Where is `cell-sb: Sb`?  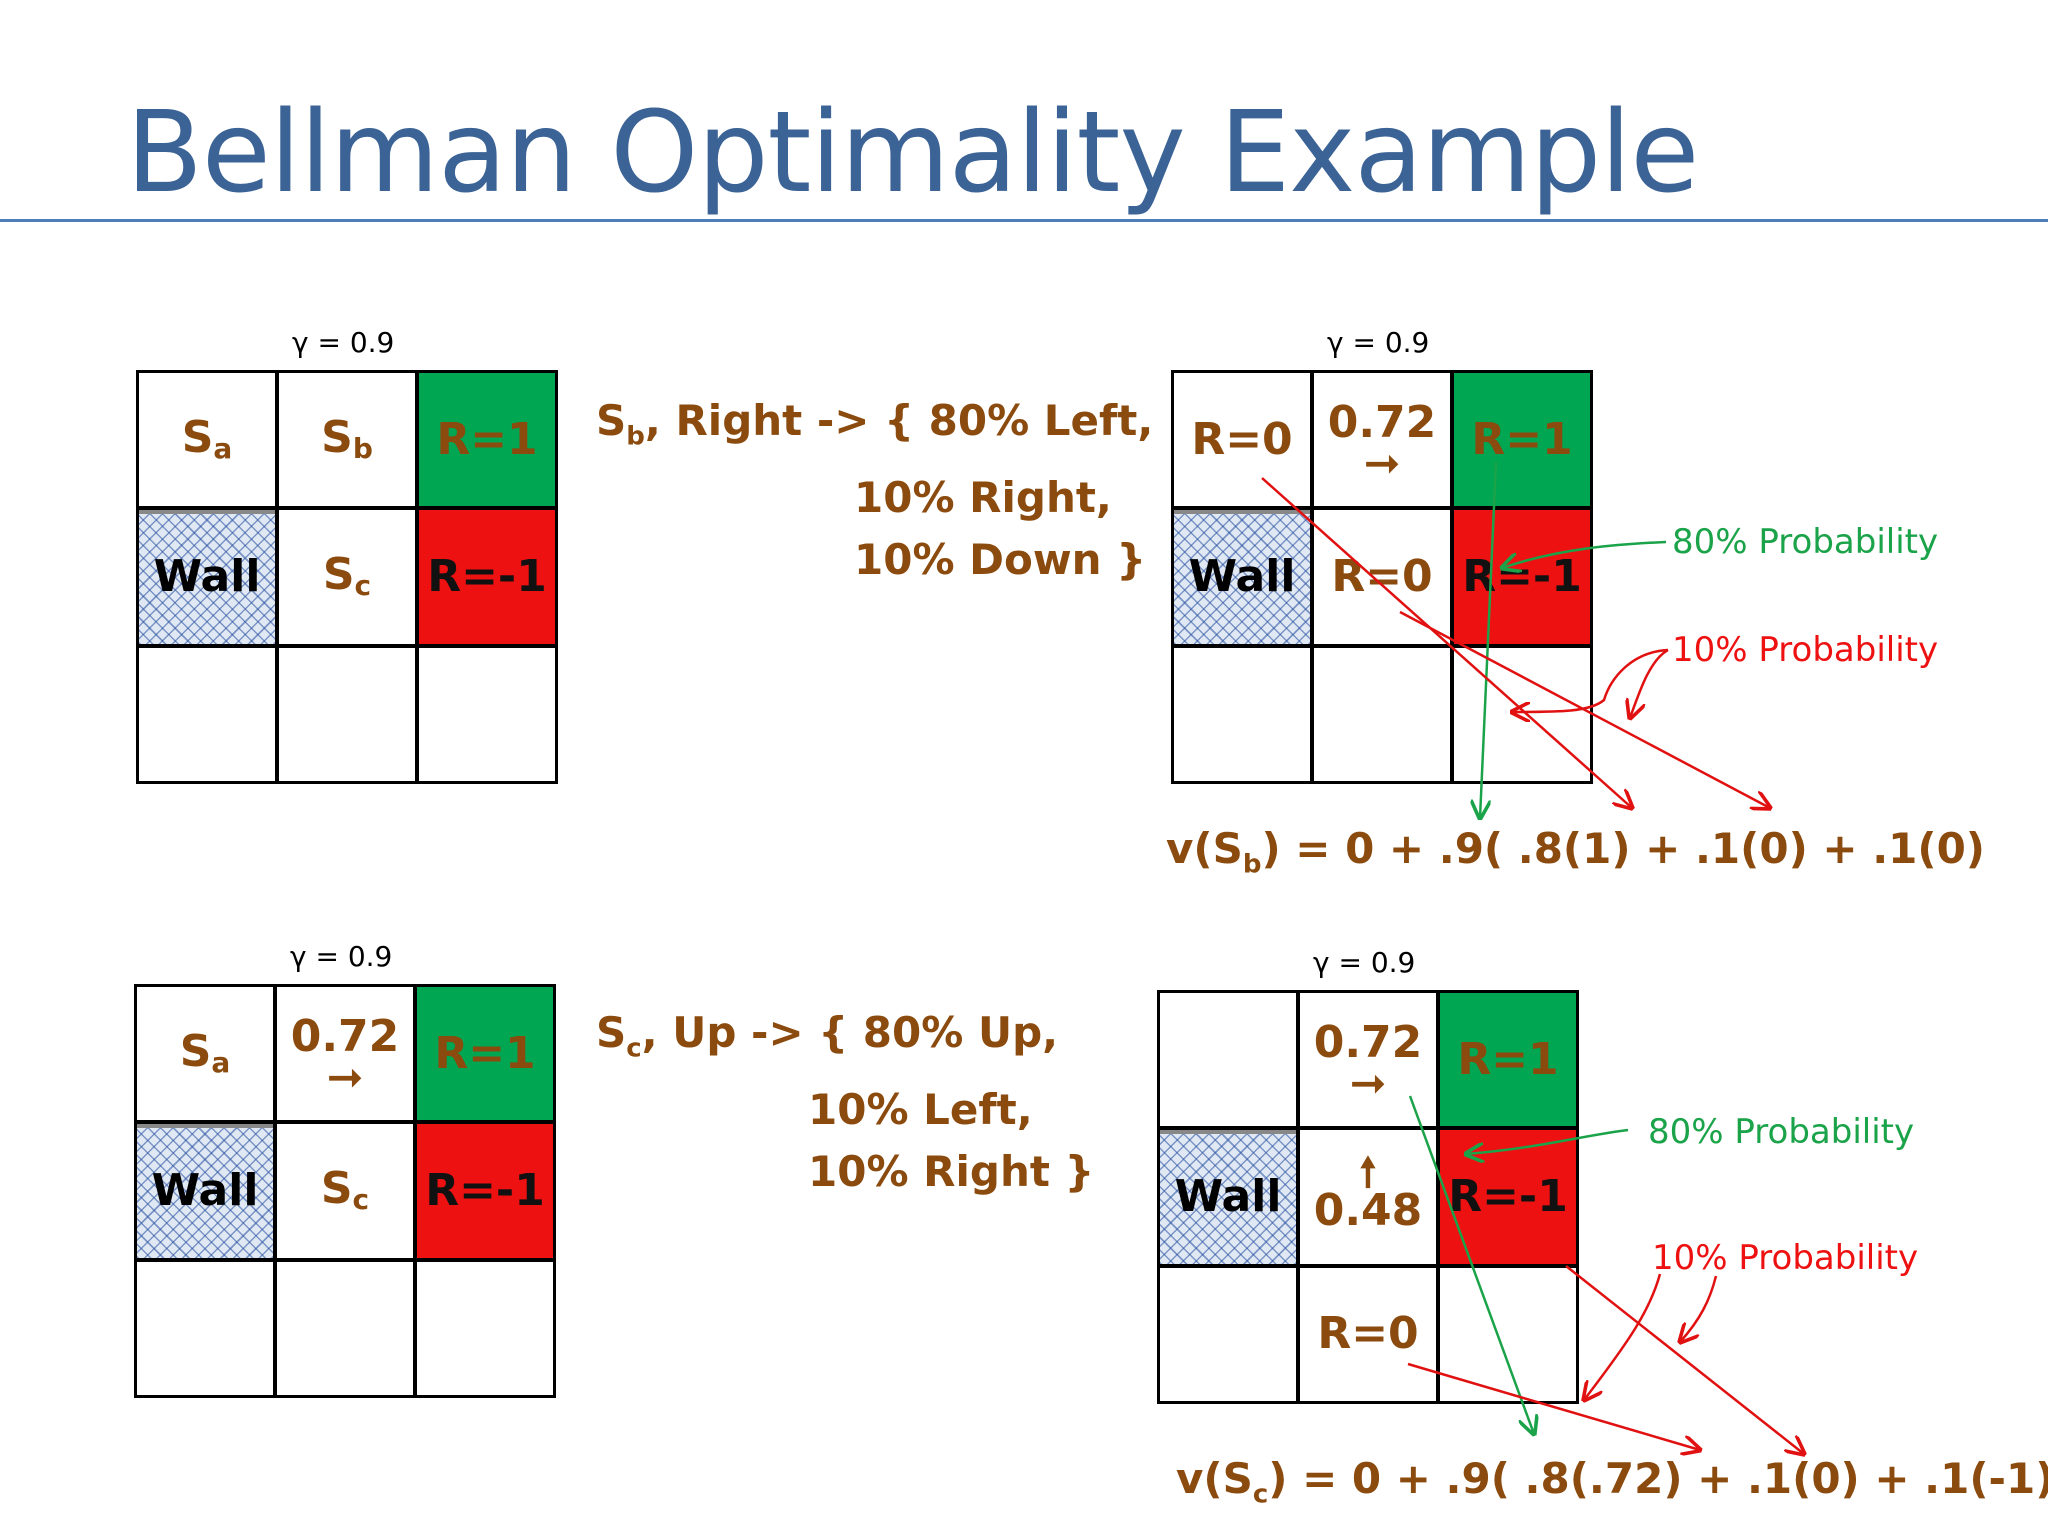
cell-sb: Sb is located at coordinates (347, 440).